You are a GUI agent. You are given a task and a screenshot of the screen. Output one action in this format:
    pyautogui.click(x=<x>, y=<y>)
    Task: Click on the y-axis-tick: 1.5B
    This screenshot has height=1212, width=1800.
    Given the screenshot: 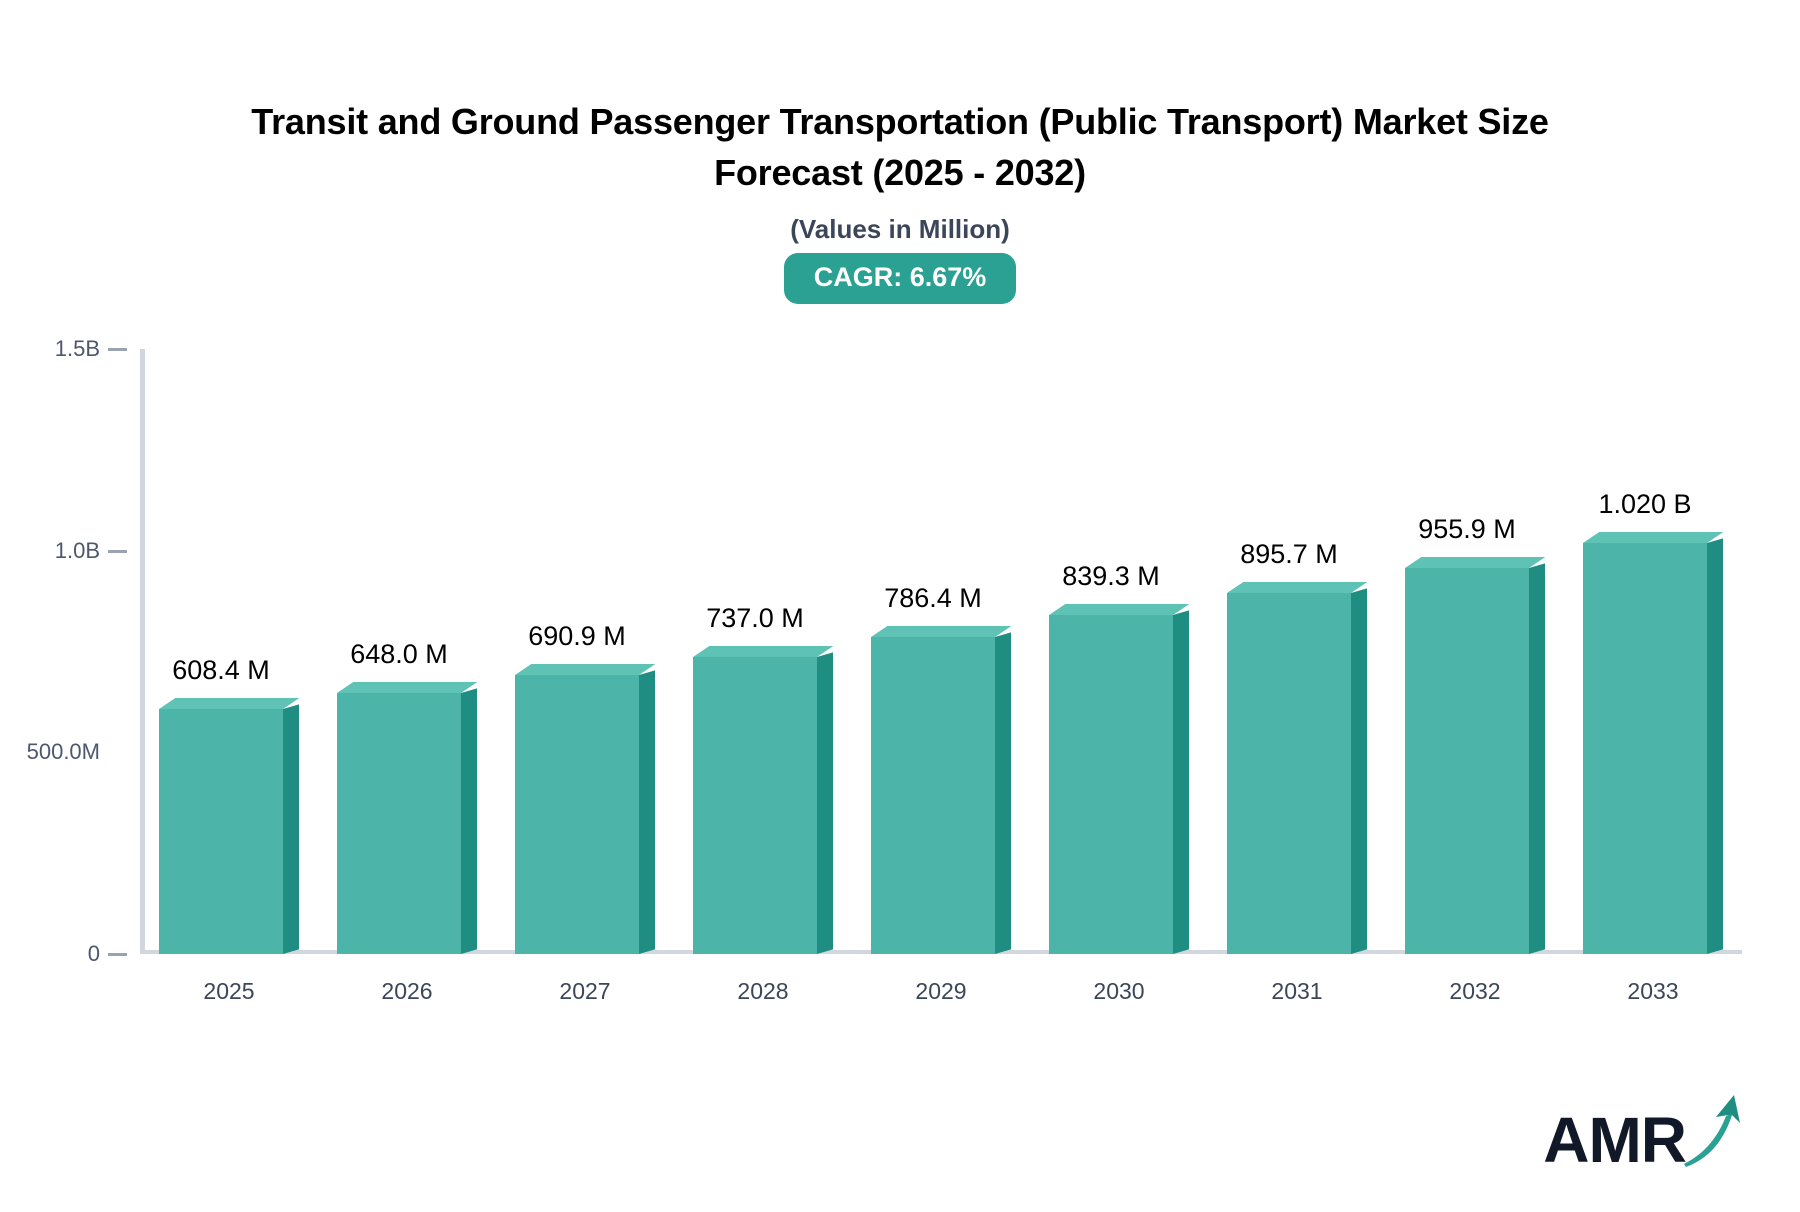 What is the action you would take?
    pyautogui.click(x=63, y=349)
    